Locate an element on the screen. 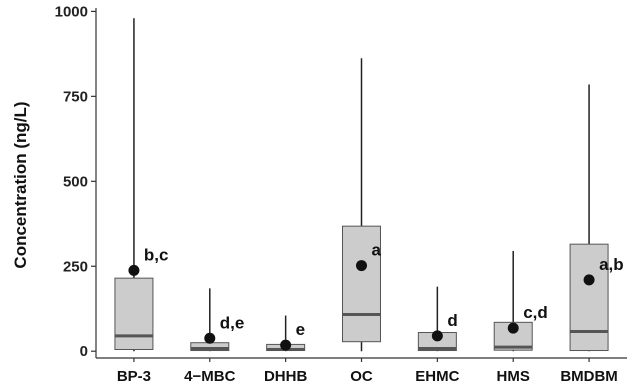  x-tick-label: OC is located at coordinates (361, 376).